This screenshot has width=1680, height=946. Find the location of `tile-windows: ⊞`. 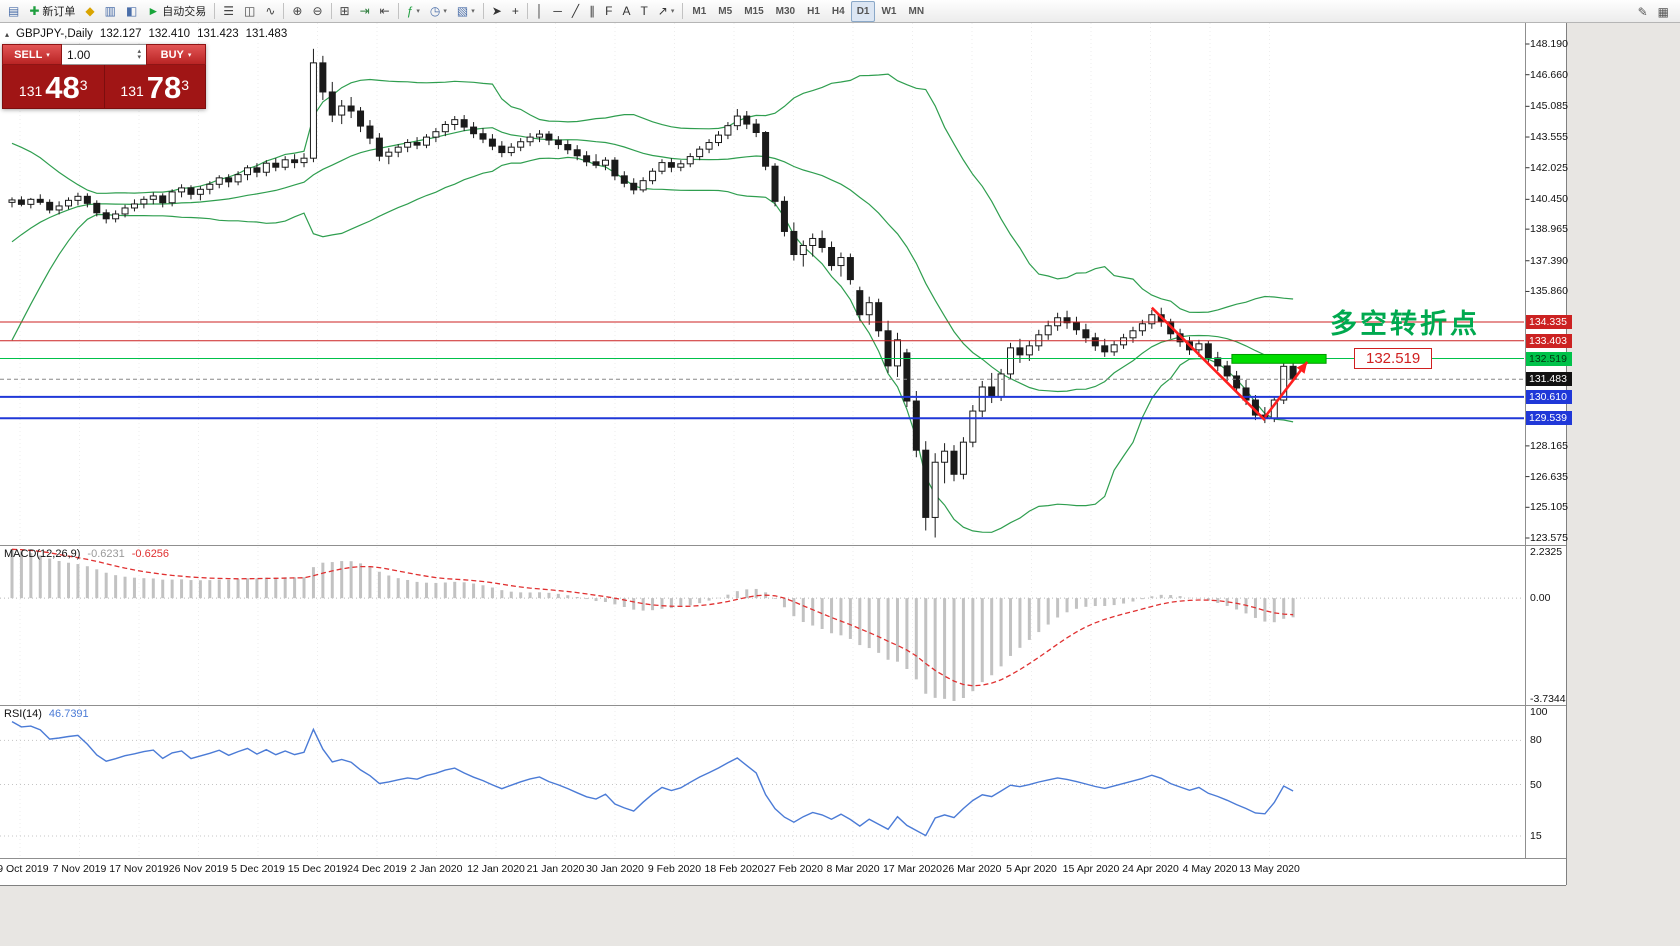

tile-windows: ⊞ is located at coordinates (345, 11).